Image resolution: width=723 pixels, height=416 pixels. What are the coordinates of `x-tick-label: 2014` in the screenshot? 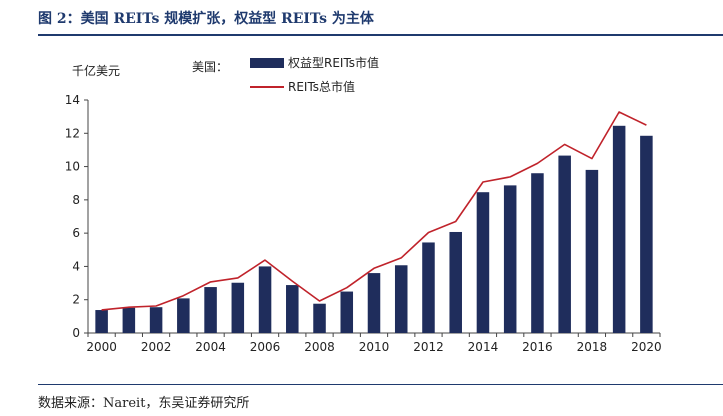 It's located at (483, 347).